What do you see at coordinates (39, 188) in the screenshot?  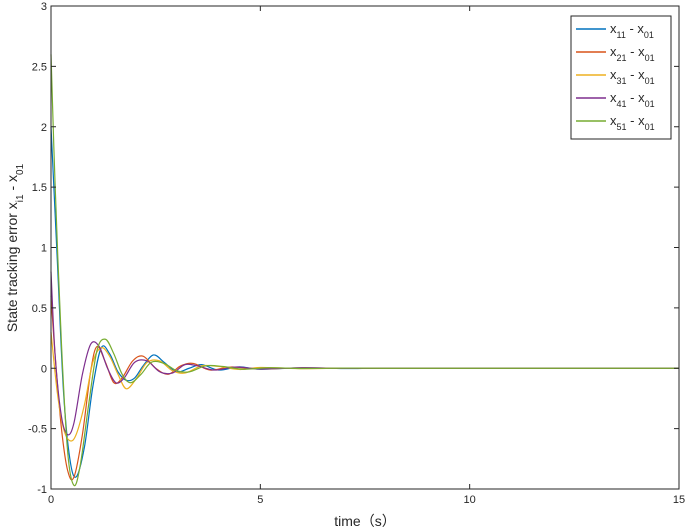 I see `y-tick-label: 1.5` at bounding box center [39, 188].